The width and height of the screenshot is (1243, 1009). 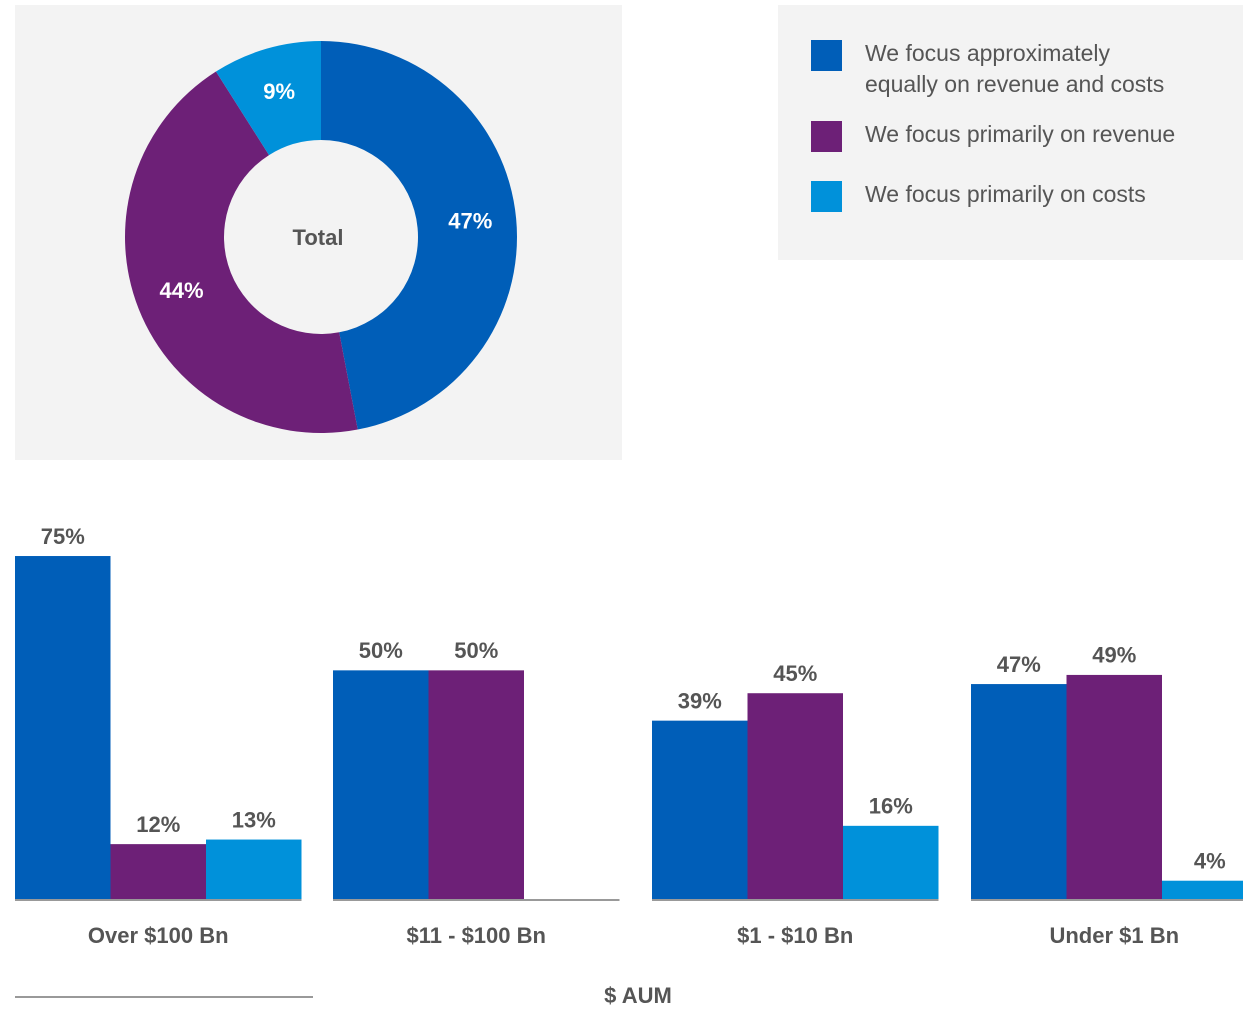 What do you see at coordinates (470, 221) in the screenshot?
I see `slice-label: 47%` at bounding box center [470, 221].